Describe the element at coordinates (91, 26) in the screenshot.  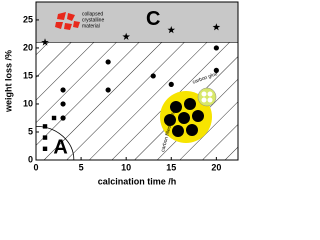
I see `annotation: material` at that location.